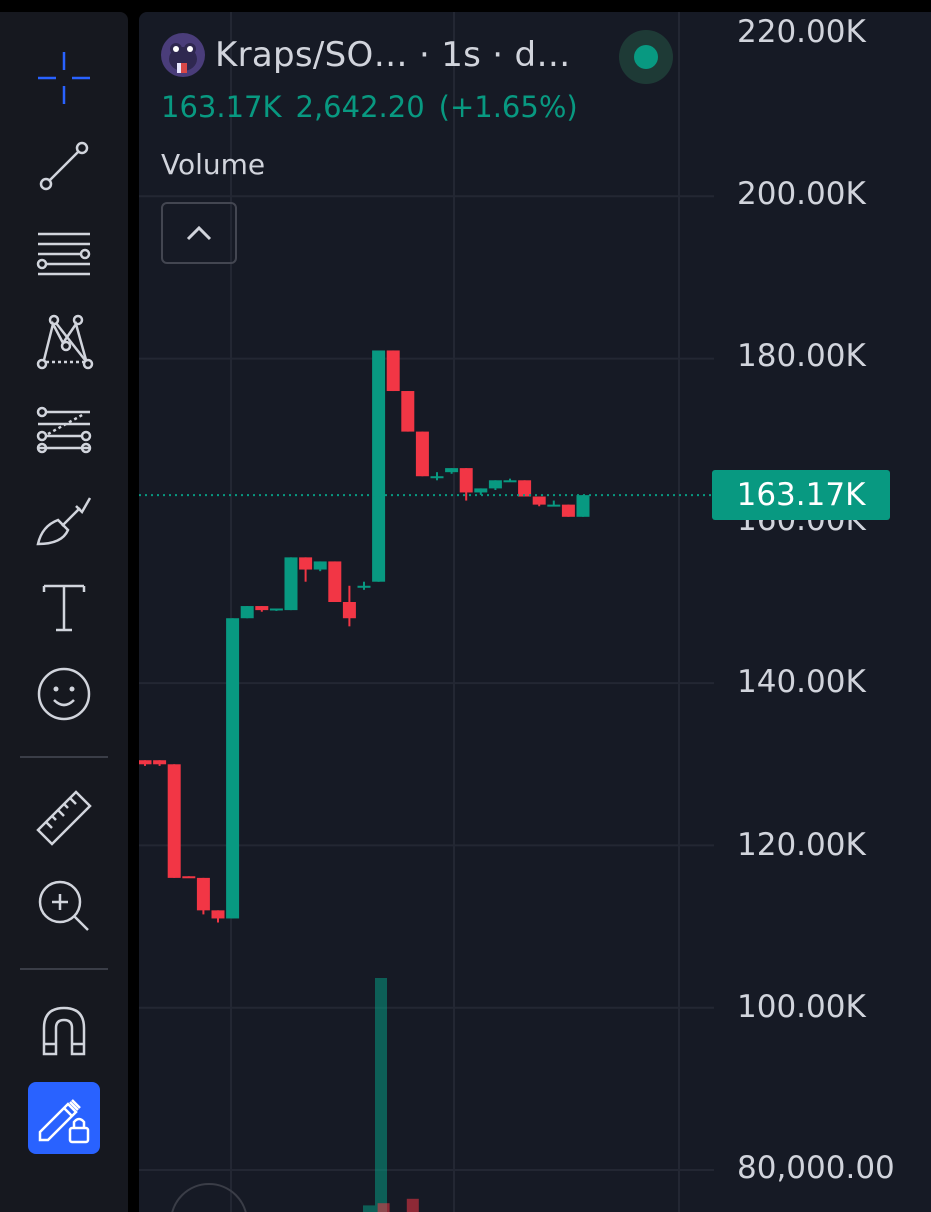  I want to click on brush-icon, so click(64, 518).